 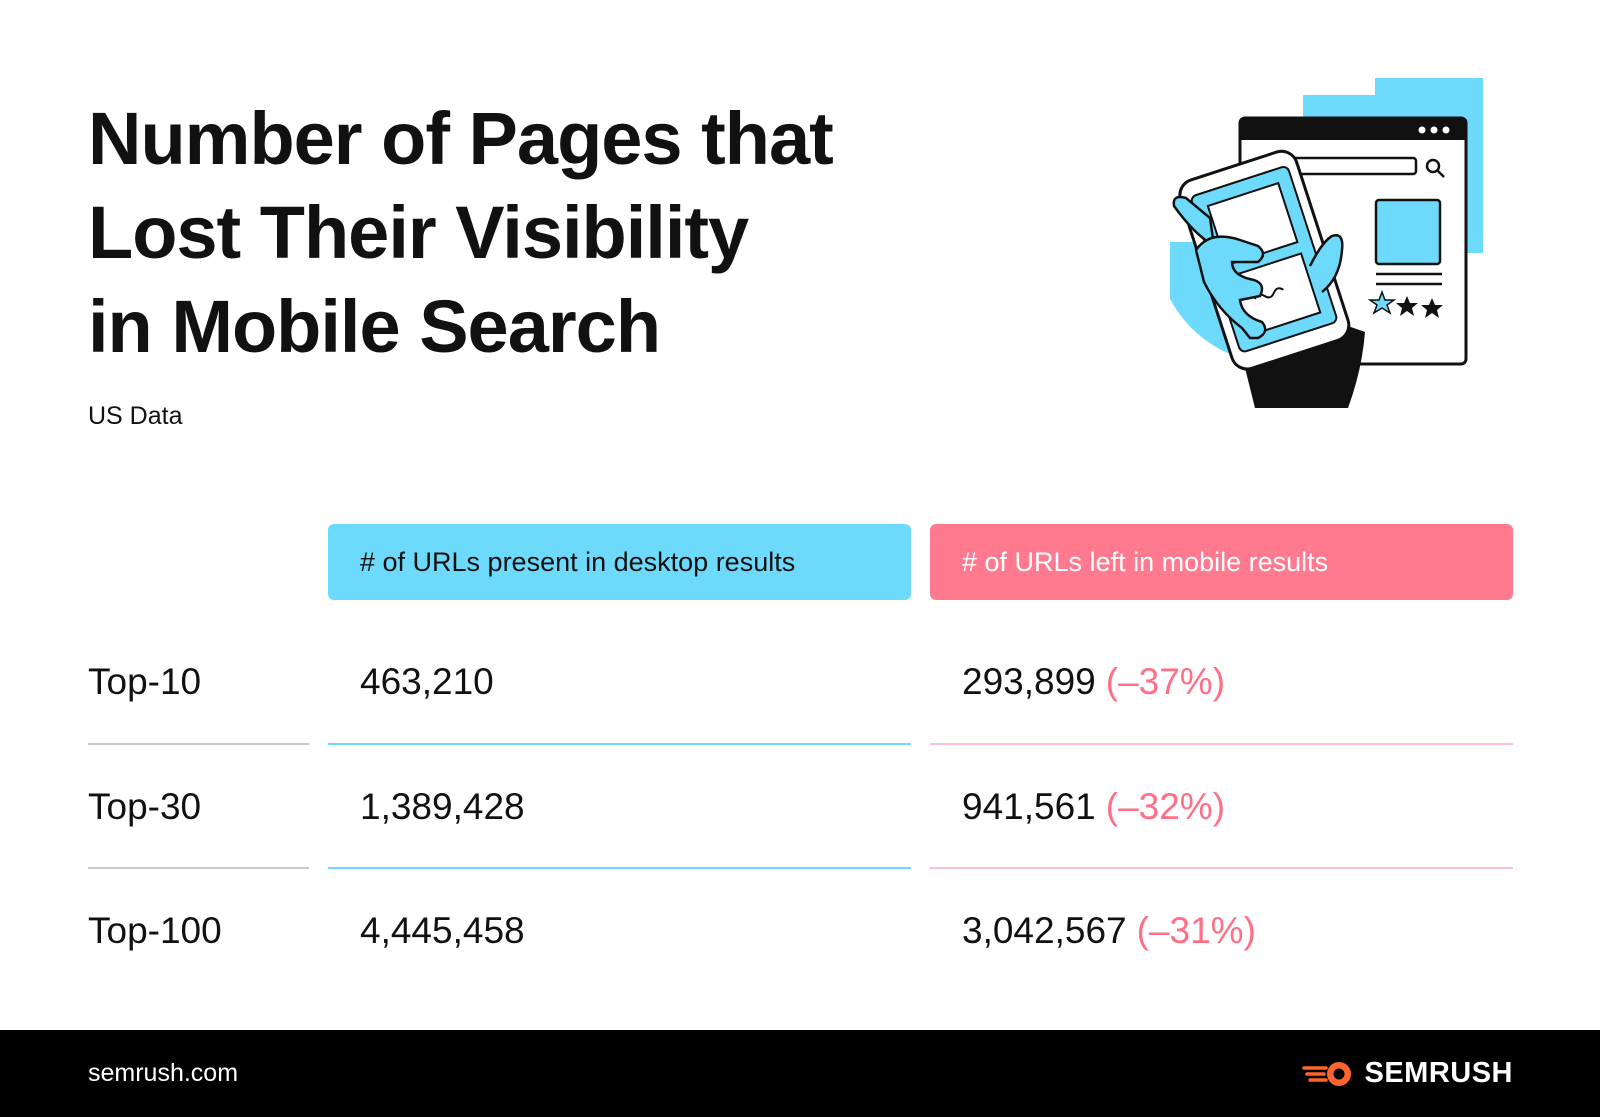 What do you see at coordinates (155, 930) in the screenshot?
I see `row-label: Top-100` at bounding box center [155, 930].